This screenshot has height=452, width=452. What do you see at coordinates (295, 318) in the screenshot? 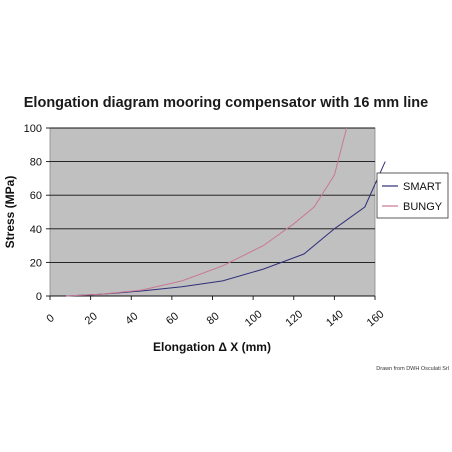
I see `x-tick-label: 120` at bounding box center [295, 318].